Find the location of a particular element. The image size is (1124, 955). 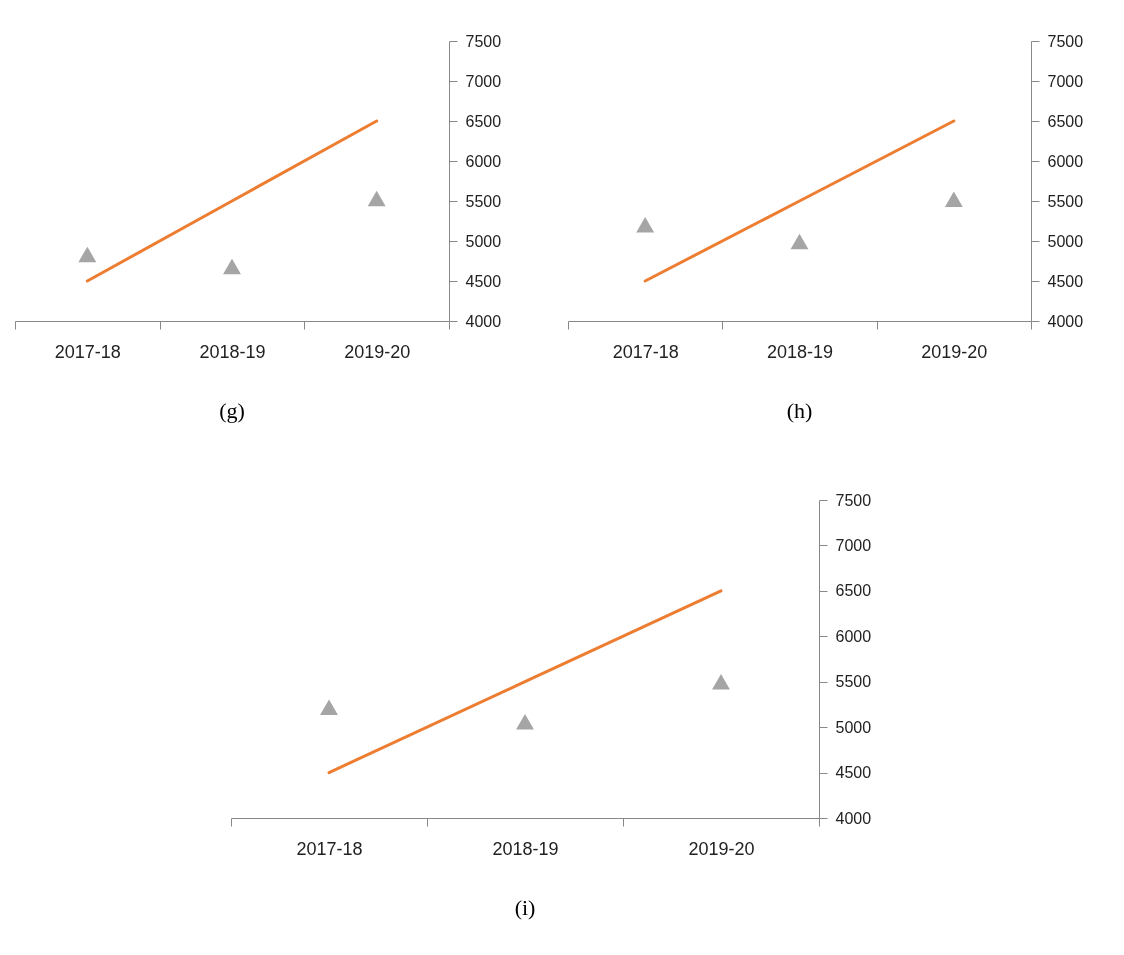

text: (i) is located at coordinates (525, 907).